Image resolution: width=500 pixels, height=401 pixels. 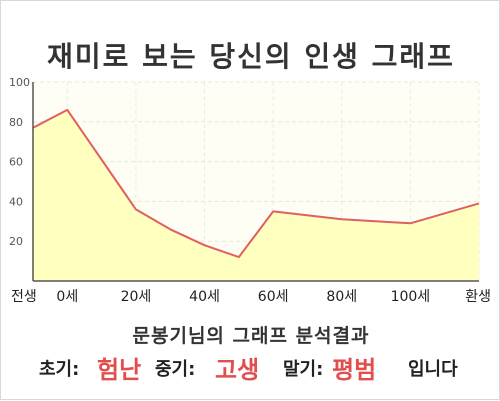 What do you see at coordinates (175, 369) in the screenshot?
I see `mid-label: 중기:` at bounding box center [175, 369].